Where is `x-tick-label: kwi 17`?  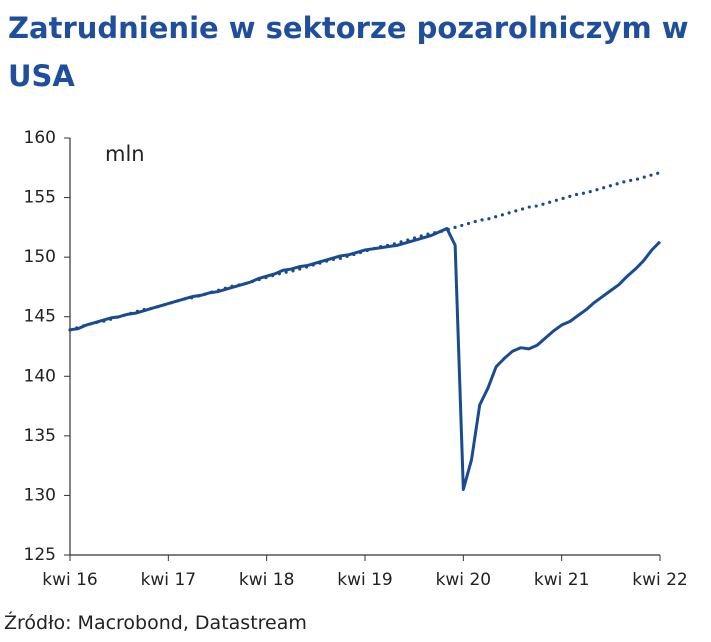 x-tick-label: kwi 17 is located at coordinates (169, 580).